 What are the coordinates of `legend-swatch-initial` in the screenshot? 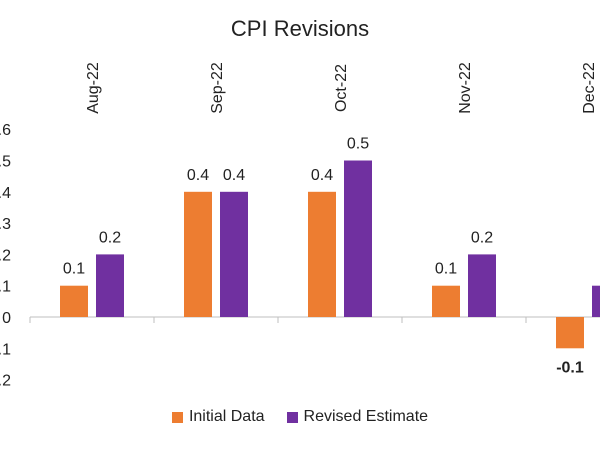 It's located at (177, 417).